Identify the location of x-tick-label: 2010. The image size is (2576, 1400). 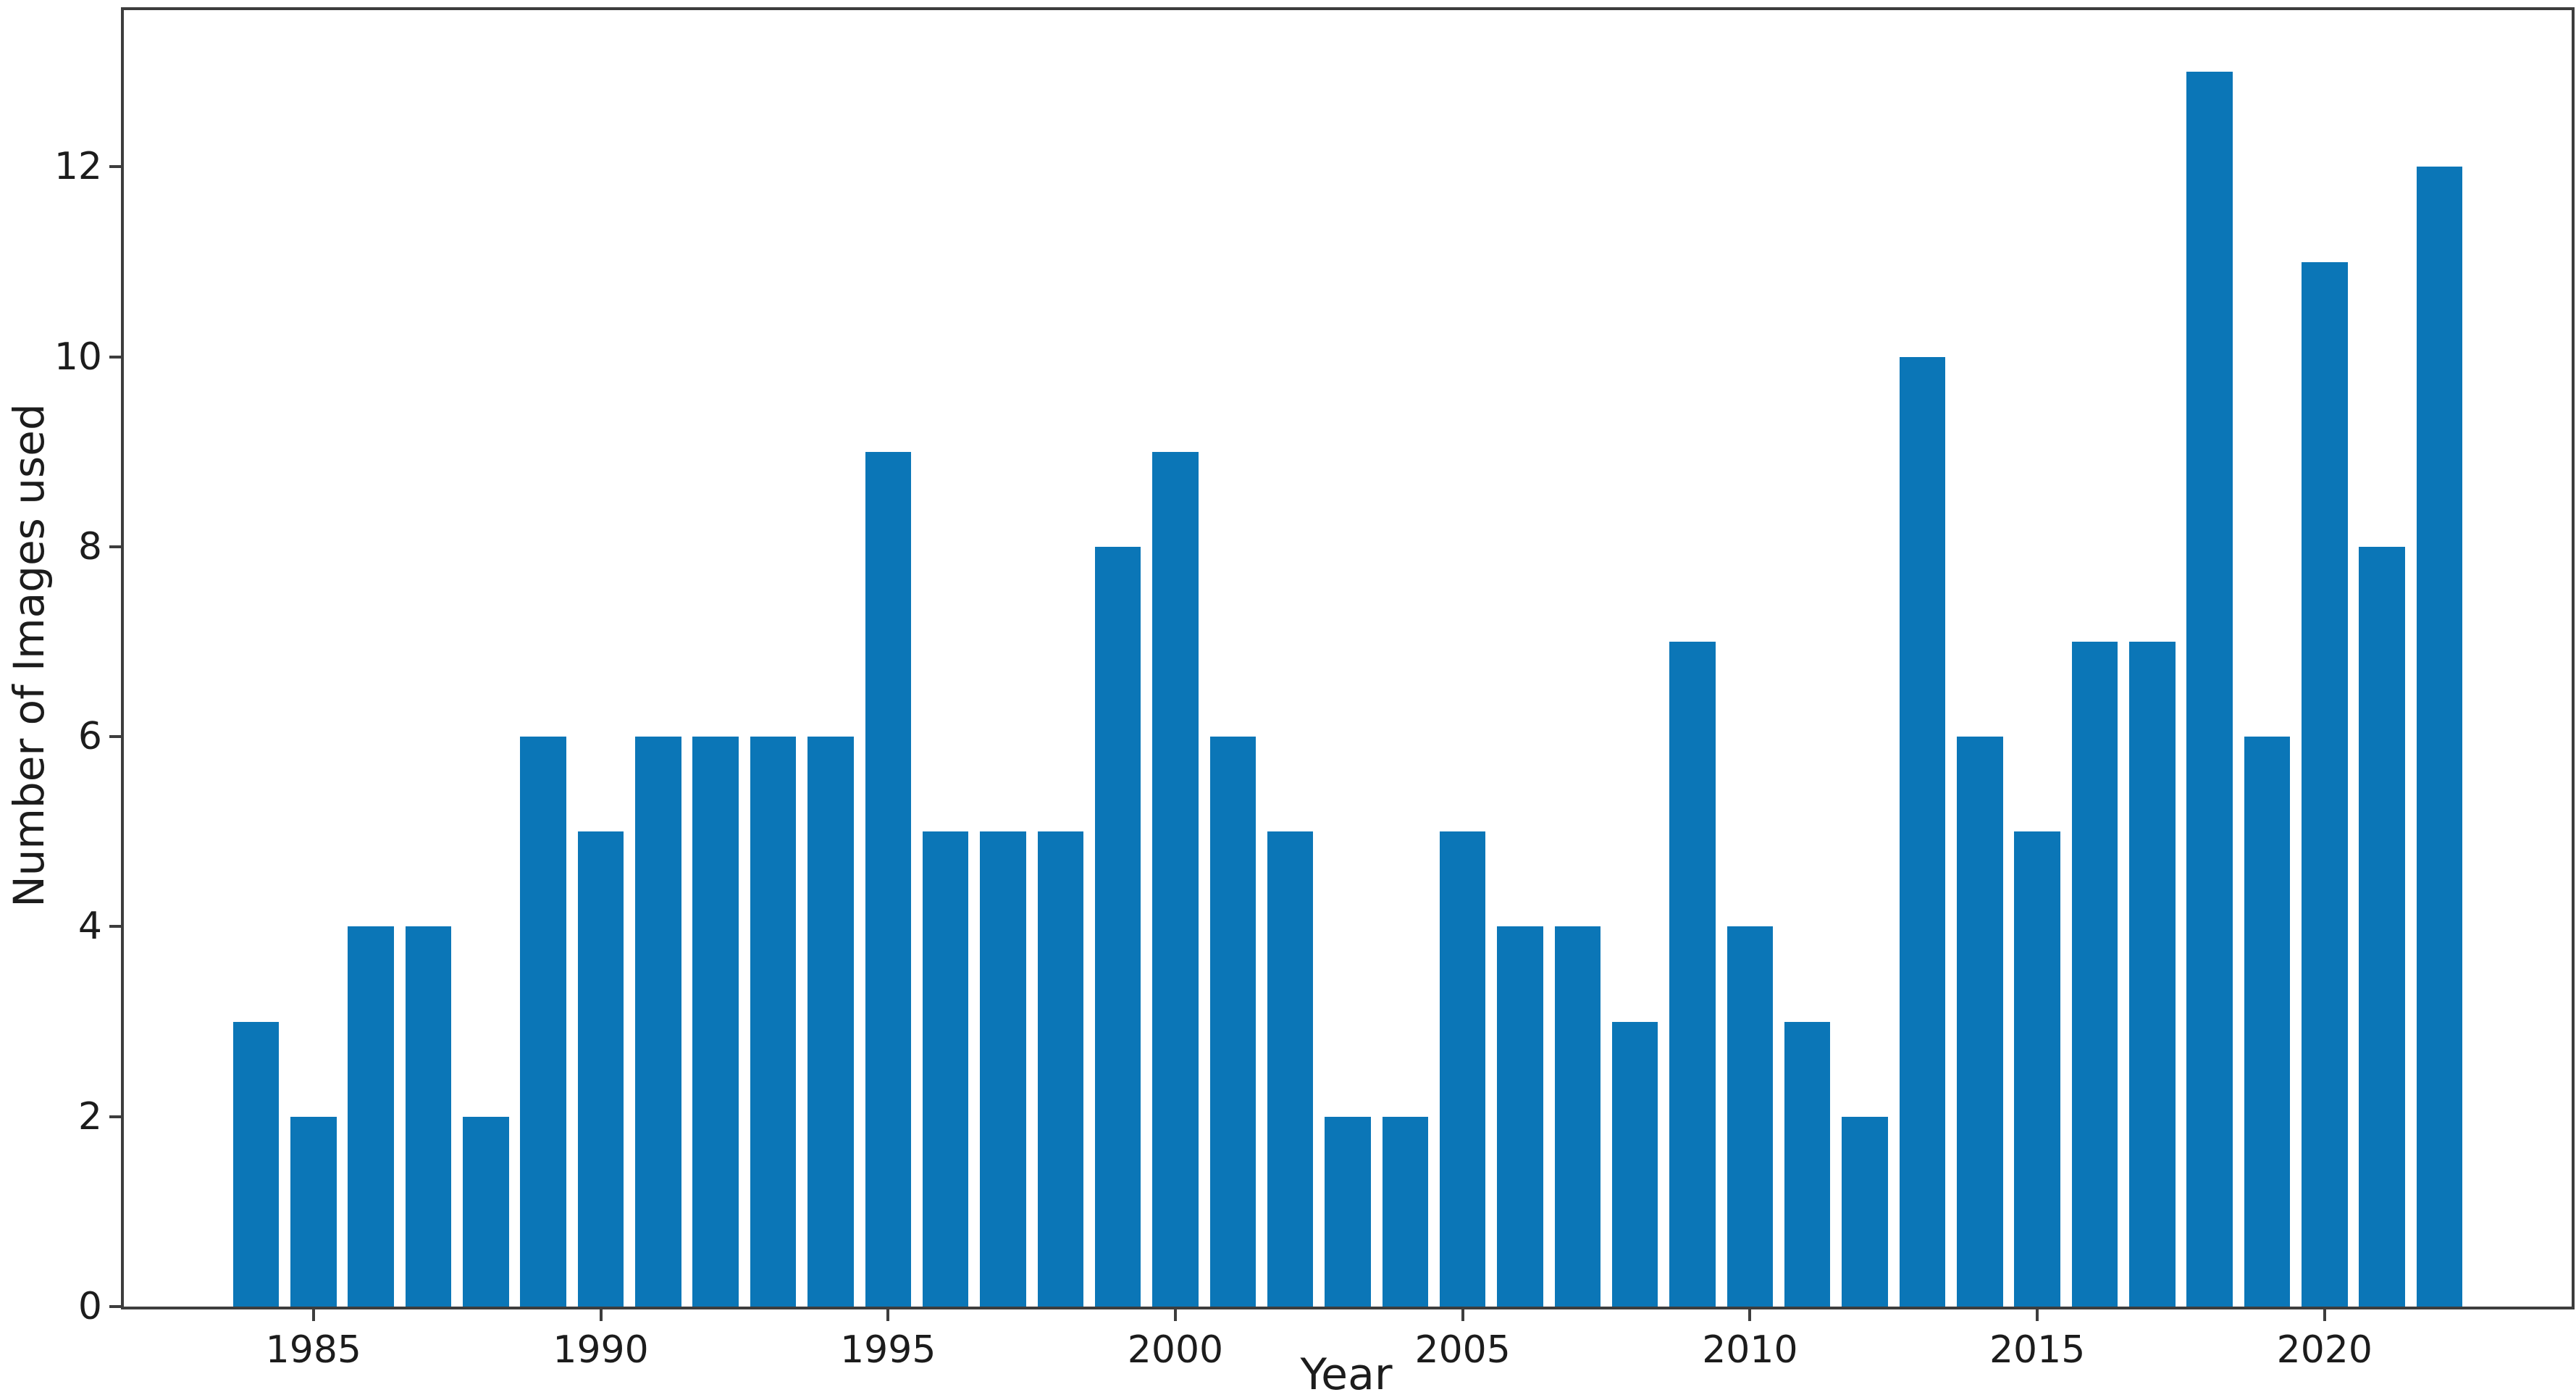
(1750, 1350).